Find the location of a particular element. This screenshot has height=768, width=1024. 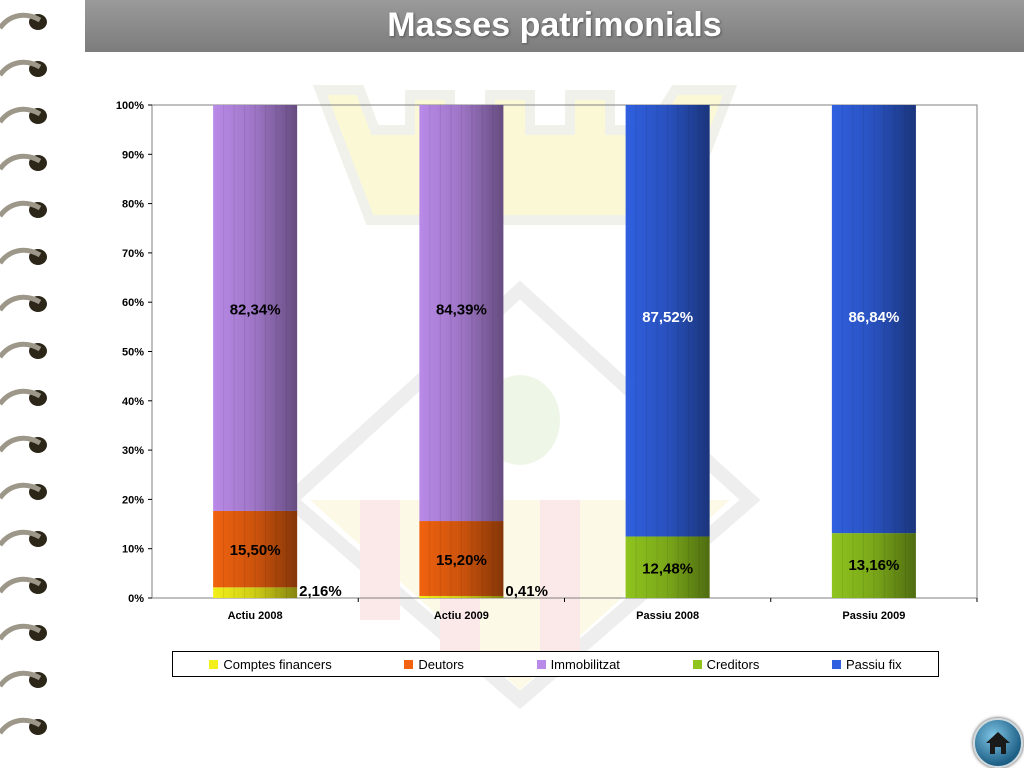

y-tick-label: 30% is located at coordinates (133, 451).